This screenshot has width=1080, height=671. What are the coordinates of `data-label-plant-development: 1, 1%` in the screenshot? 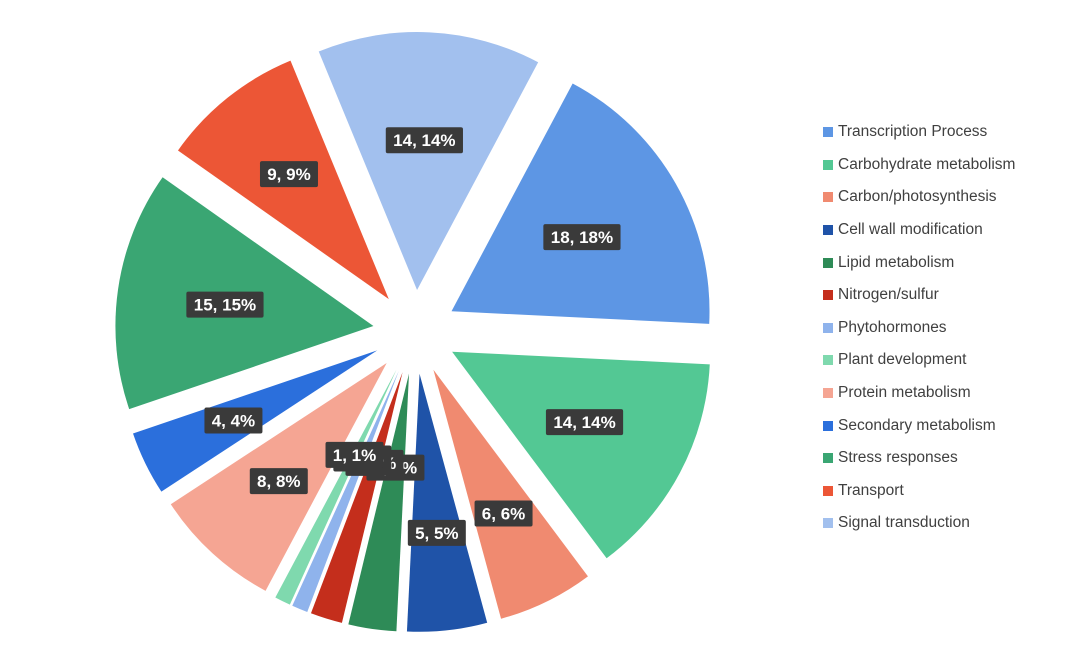 It's located at (354, 454).